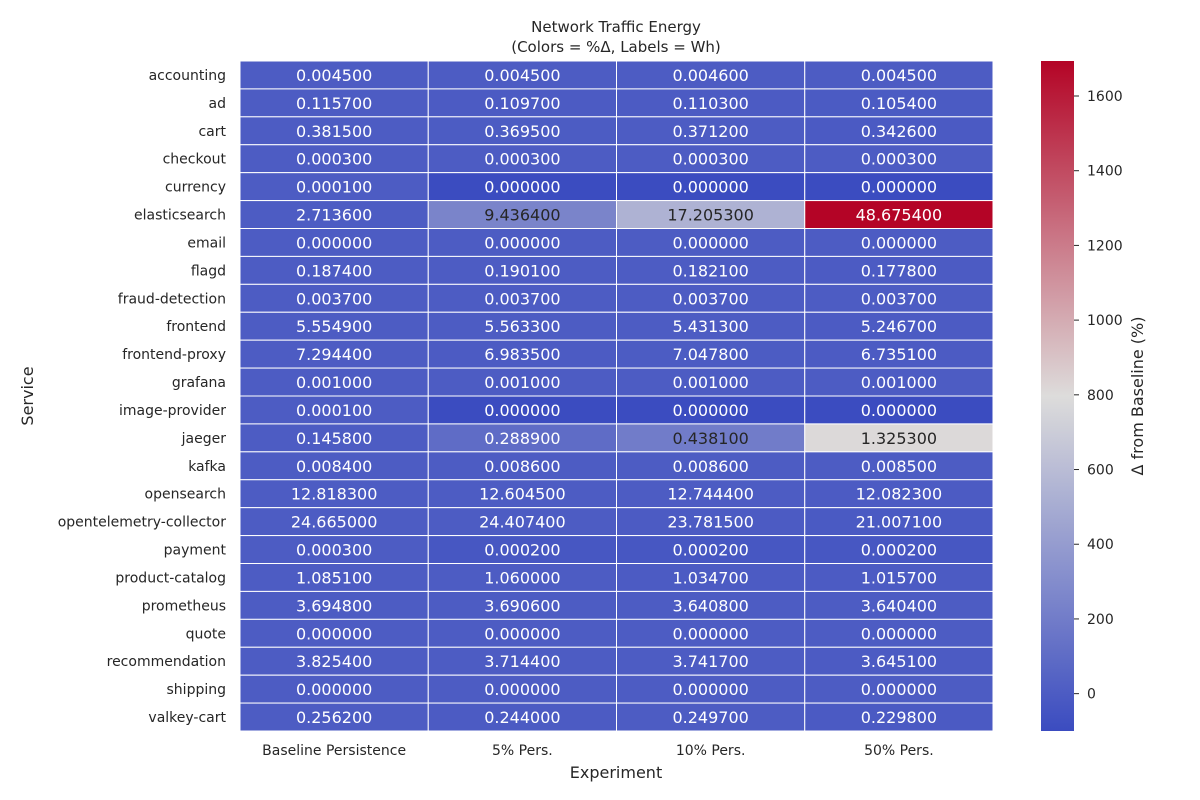 This screenshot has width=1200, height=800. Describe the element at coordinates (334, 103) in the screenshot. I see `cell-value-label: 0.115700` at that location.